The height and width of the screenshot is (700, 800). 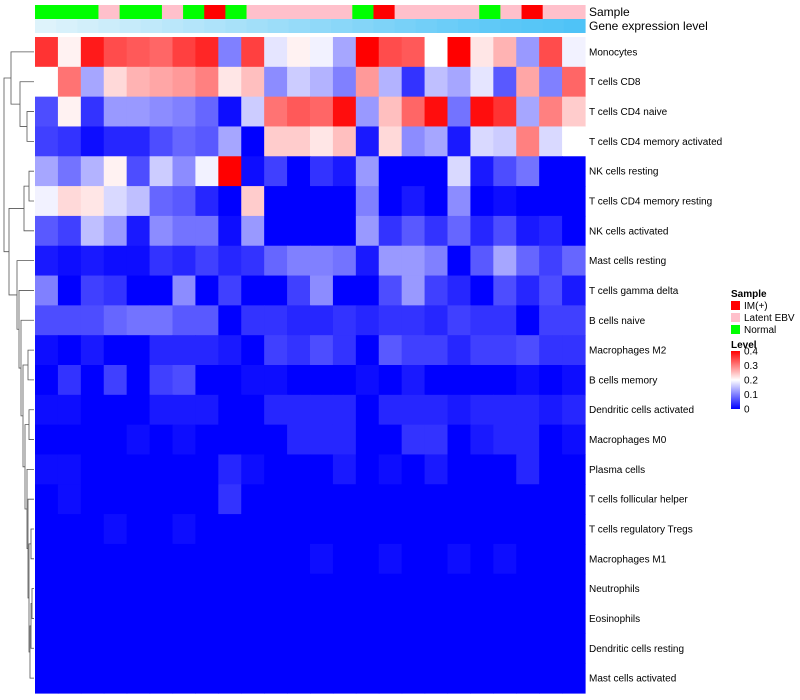 What do you see at coordinates (31, 424) in the screenshot?
I see `dendrogram-branch` at bounding box center [31, 424].